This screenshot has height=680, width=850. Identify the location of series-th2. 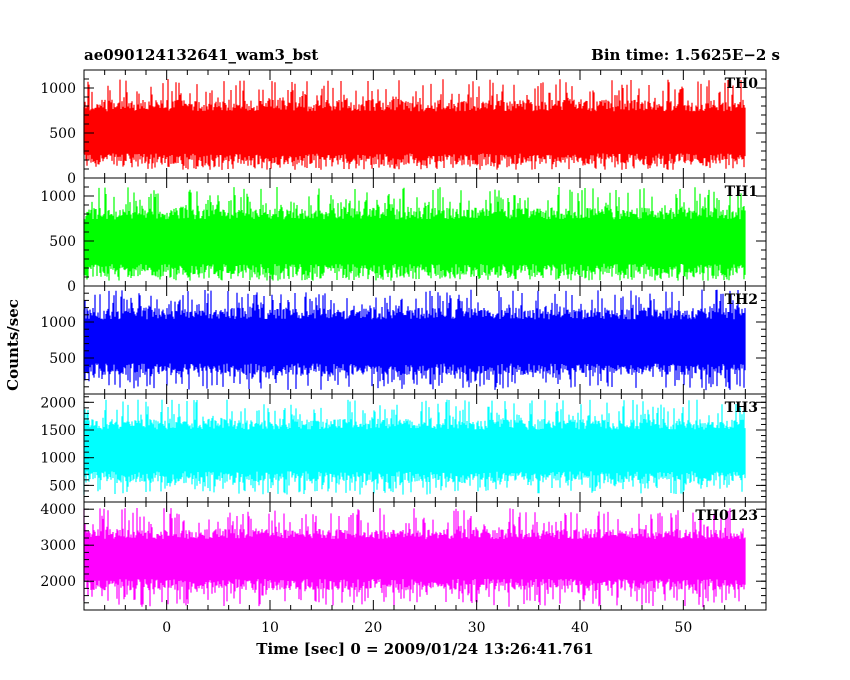
(414, 340).